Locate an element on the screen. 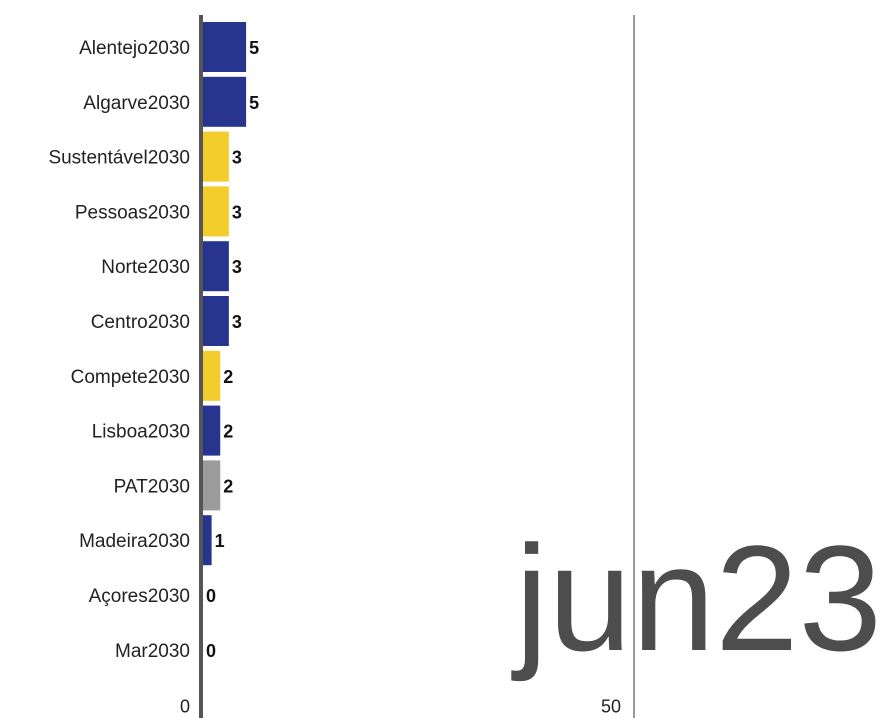 This screenshot has height=718, width=888. category-label: Açores2030 is located at coordinates (139, 596).